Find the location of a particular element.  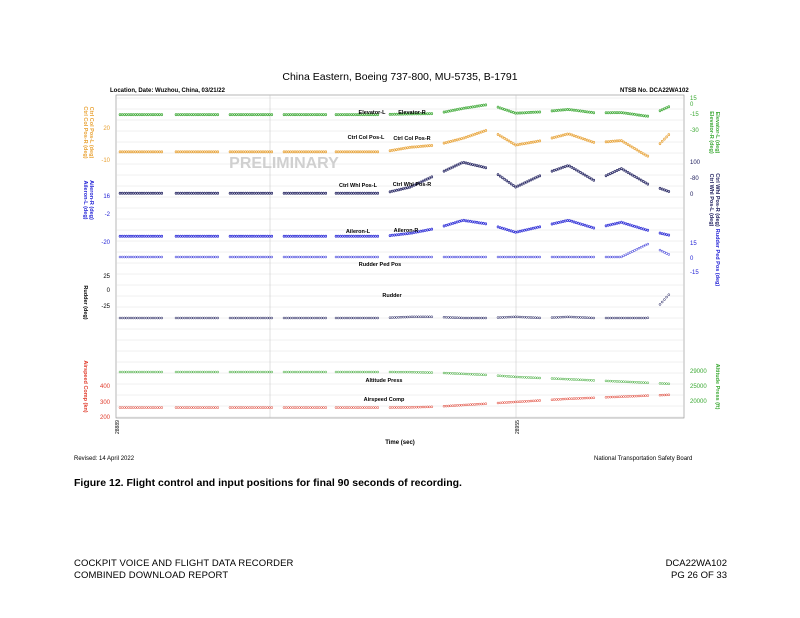

series-ctrl-col-pos-r is located at coordinates (394, 143).